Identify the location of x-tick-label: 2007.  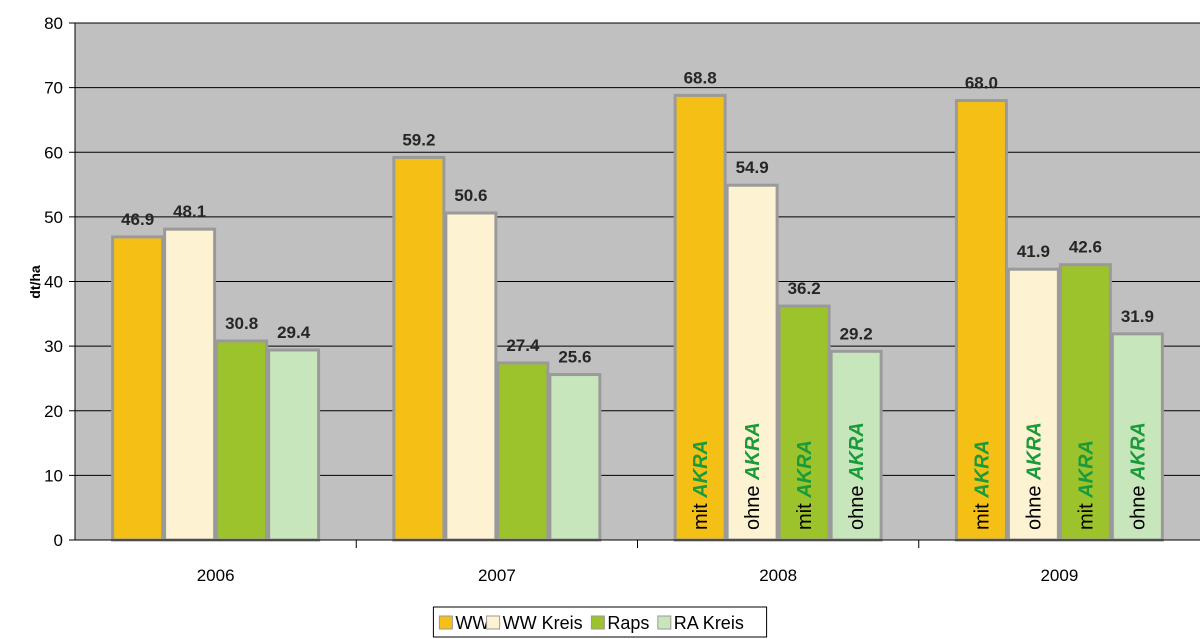
(497, 575).